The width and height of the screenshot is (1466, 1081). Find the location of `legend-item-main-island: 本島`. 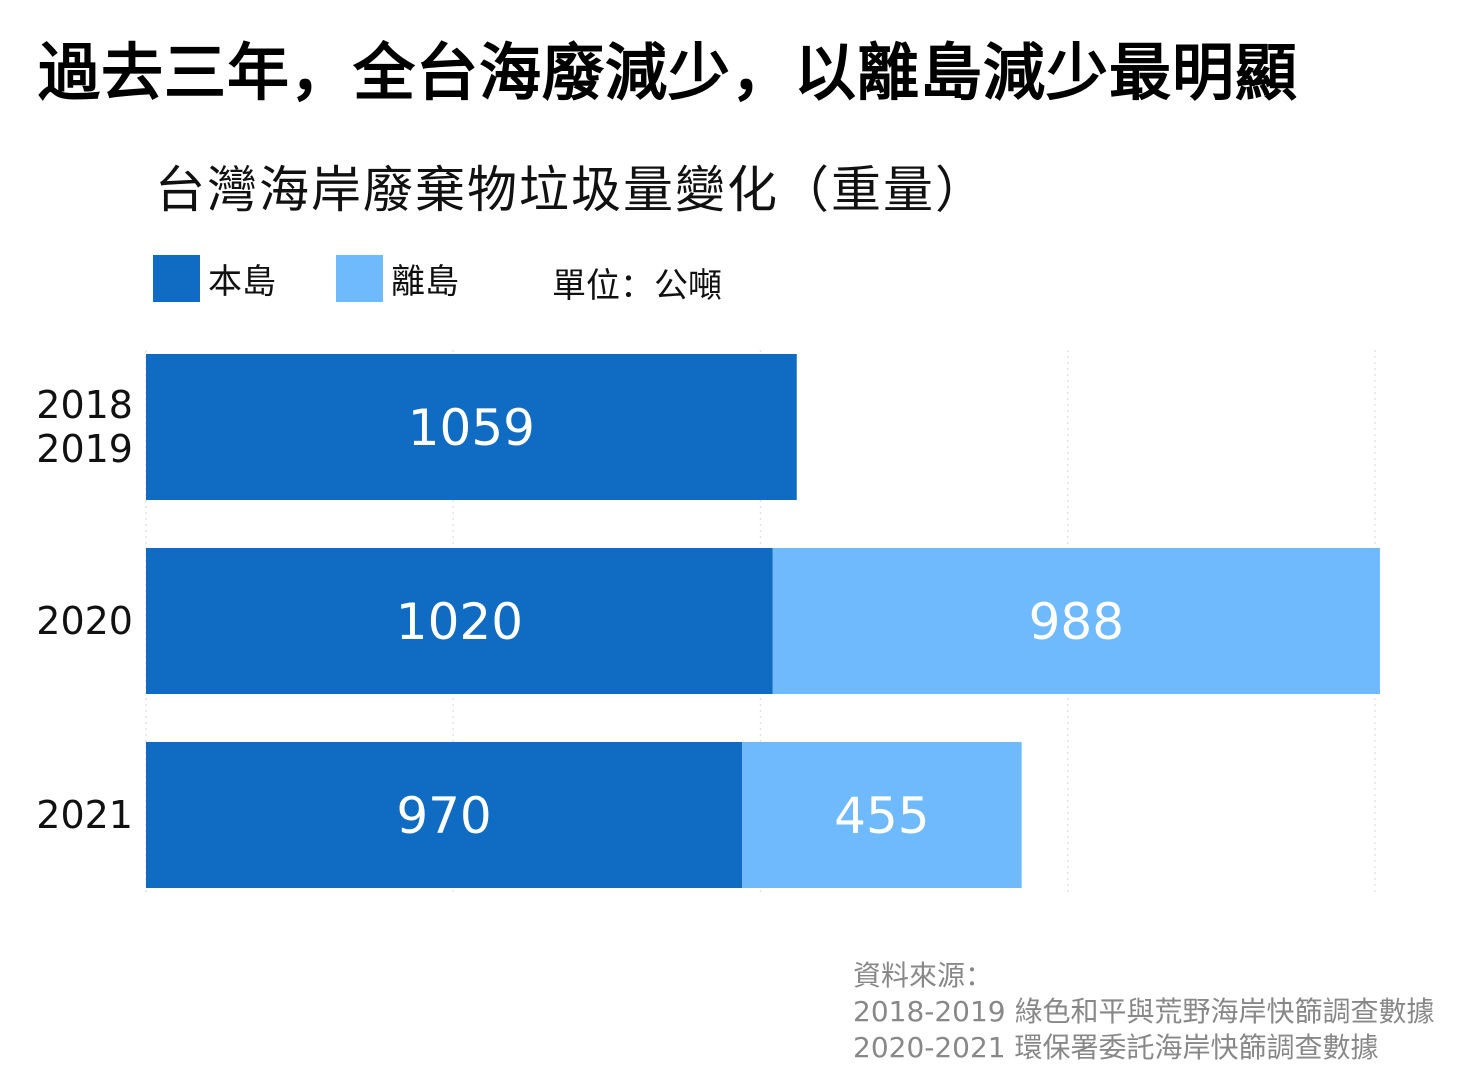

legend-item-main-island: 本島 is located at coordinates (214, 278).